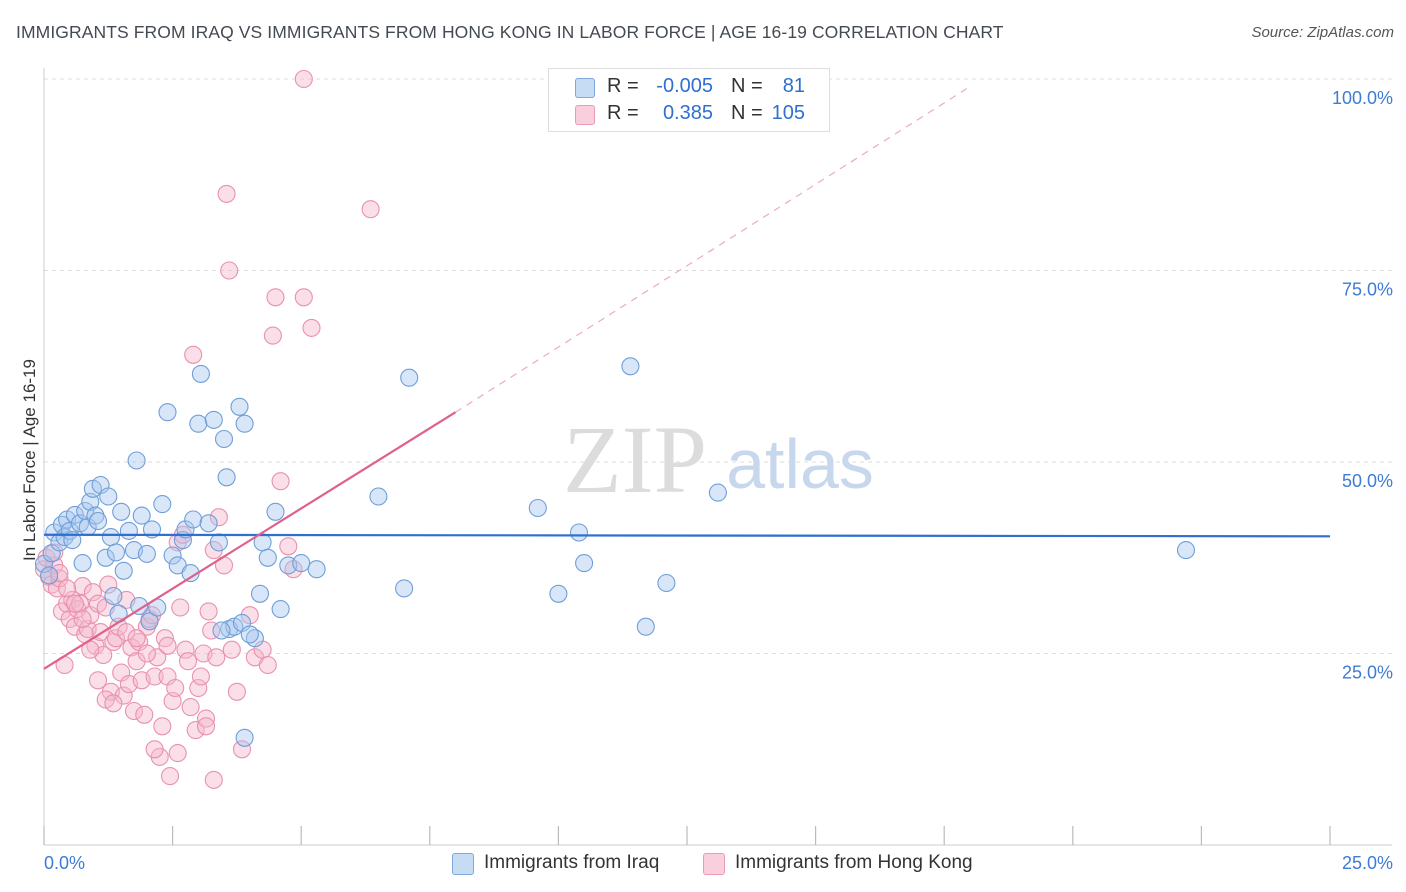  Describe the element at coordinates (250, 540) in the screenshot. I see `hk-trend-line` at that location.